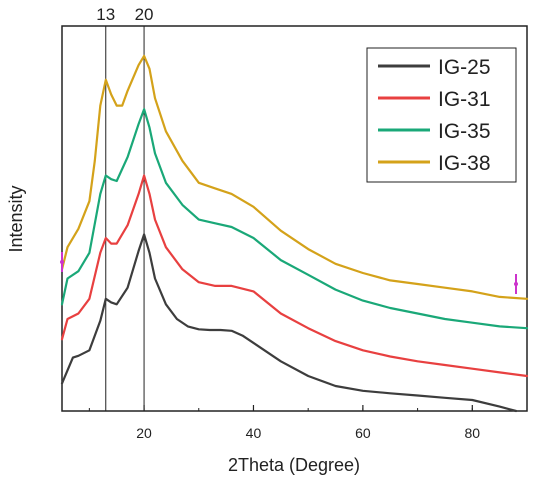  Describe the element at coordinates (464, 131) in the screenshot. I see `legend-label: IG-35` at that location.